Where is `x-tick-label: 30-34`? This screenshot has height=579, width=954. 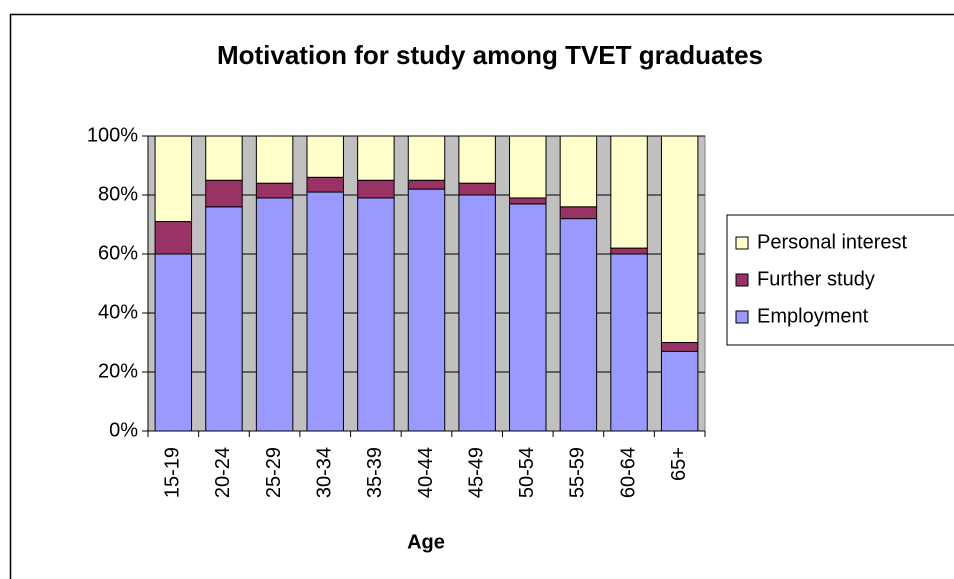 x-tick-label: 30-34 is located at coordinates (325, 472).